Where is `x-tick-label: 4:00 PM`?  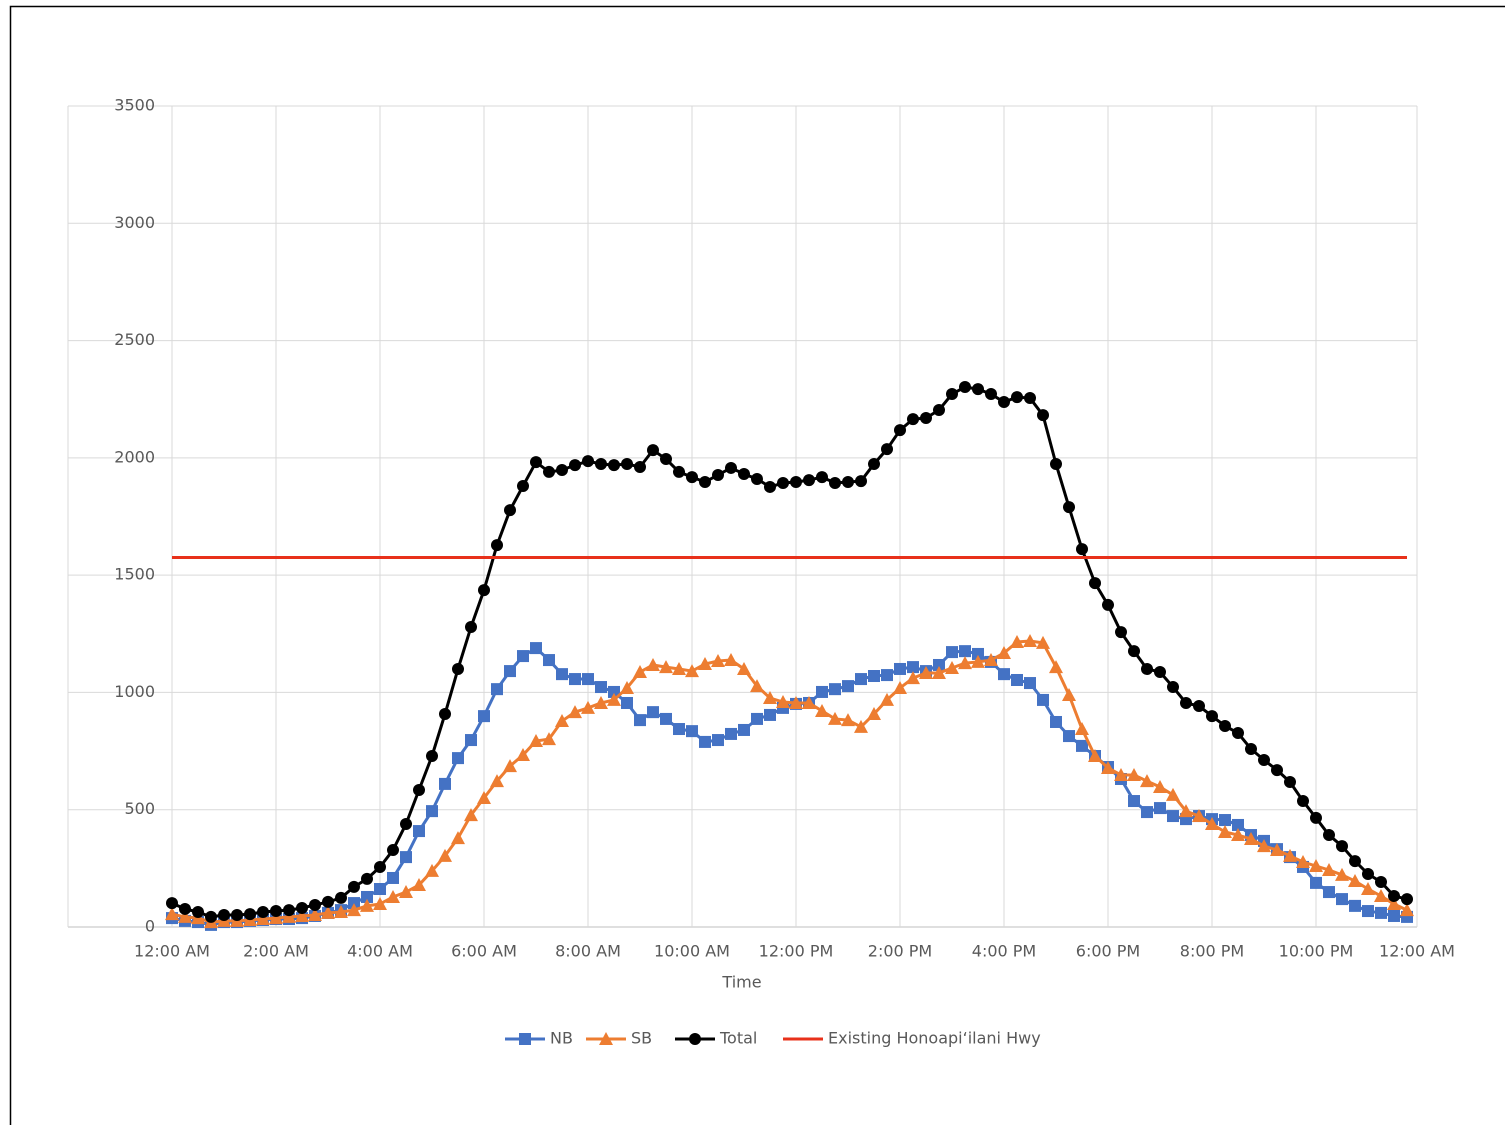 x-tick-label: 4:00 PM is located at coordinates (1004, 951).